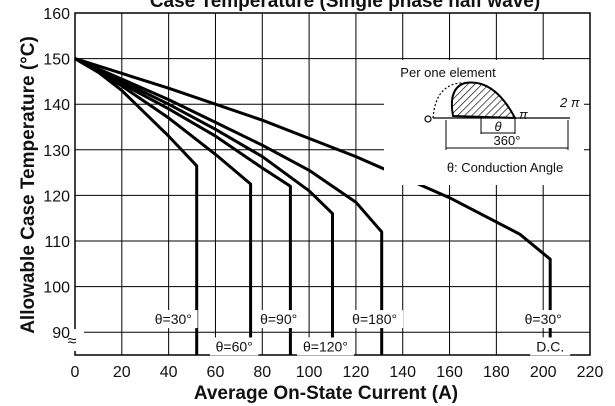 The image size is (615, 406). What do you see at coordinates (56, 288) in the screenshot?
I see `y-tick-label: 100` at bounding box center [56, 288].